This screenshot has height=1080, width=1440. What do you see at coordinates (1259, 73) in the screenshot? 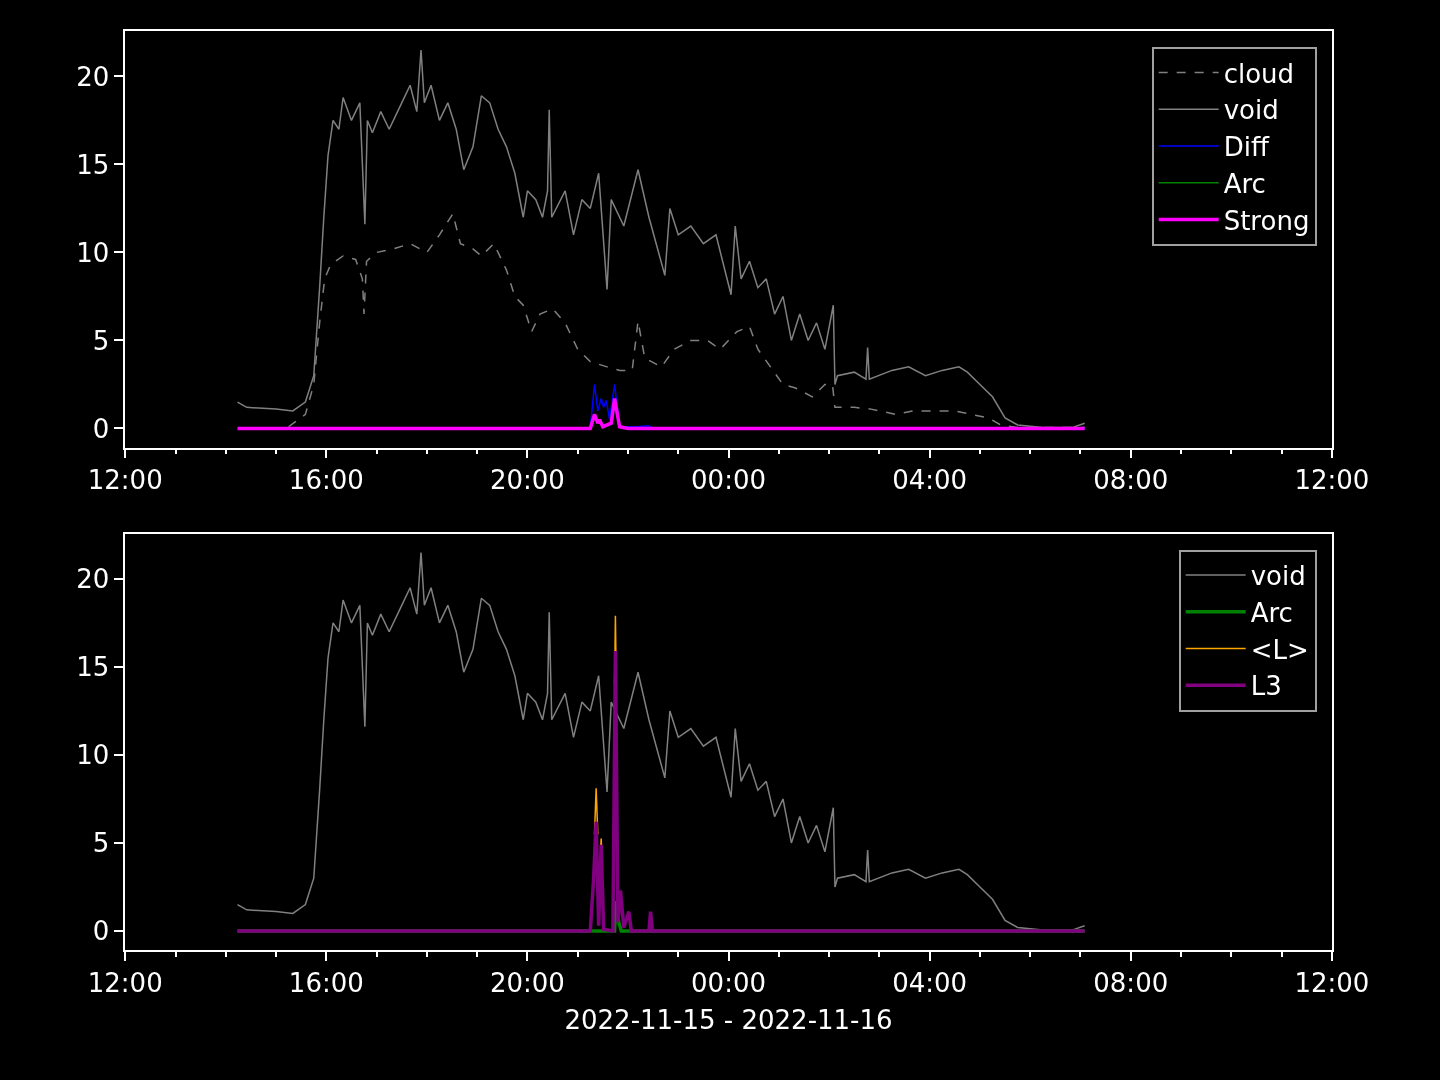
I see `legend-label: cloud` at bounding box center [1259, 73].